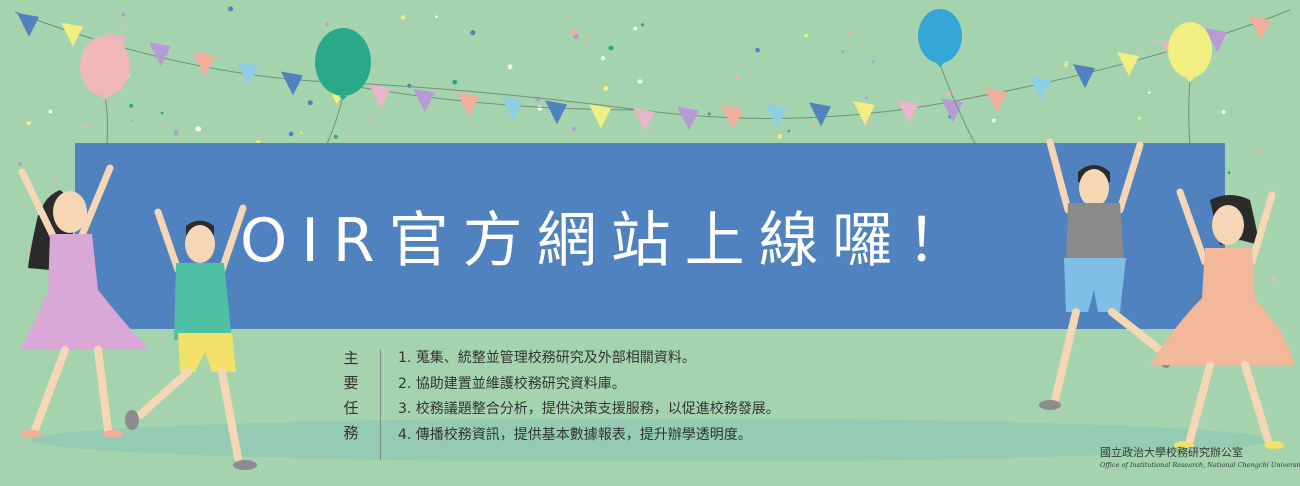  What do you see at coordinates (351, 433) in the screenshot?
I see `tasks-label-char: 務` at bounding box center [351, 433].